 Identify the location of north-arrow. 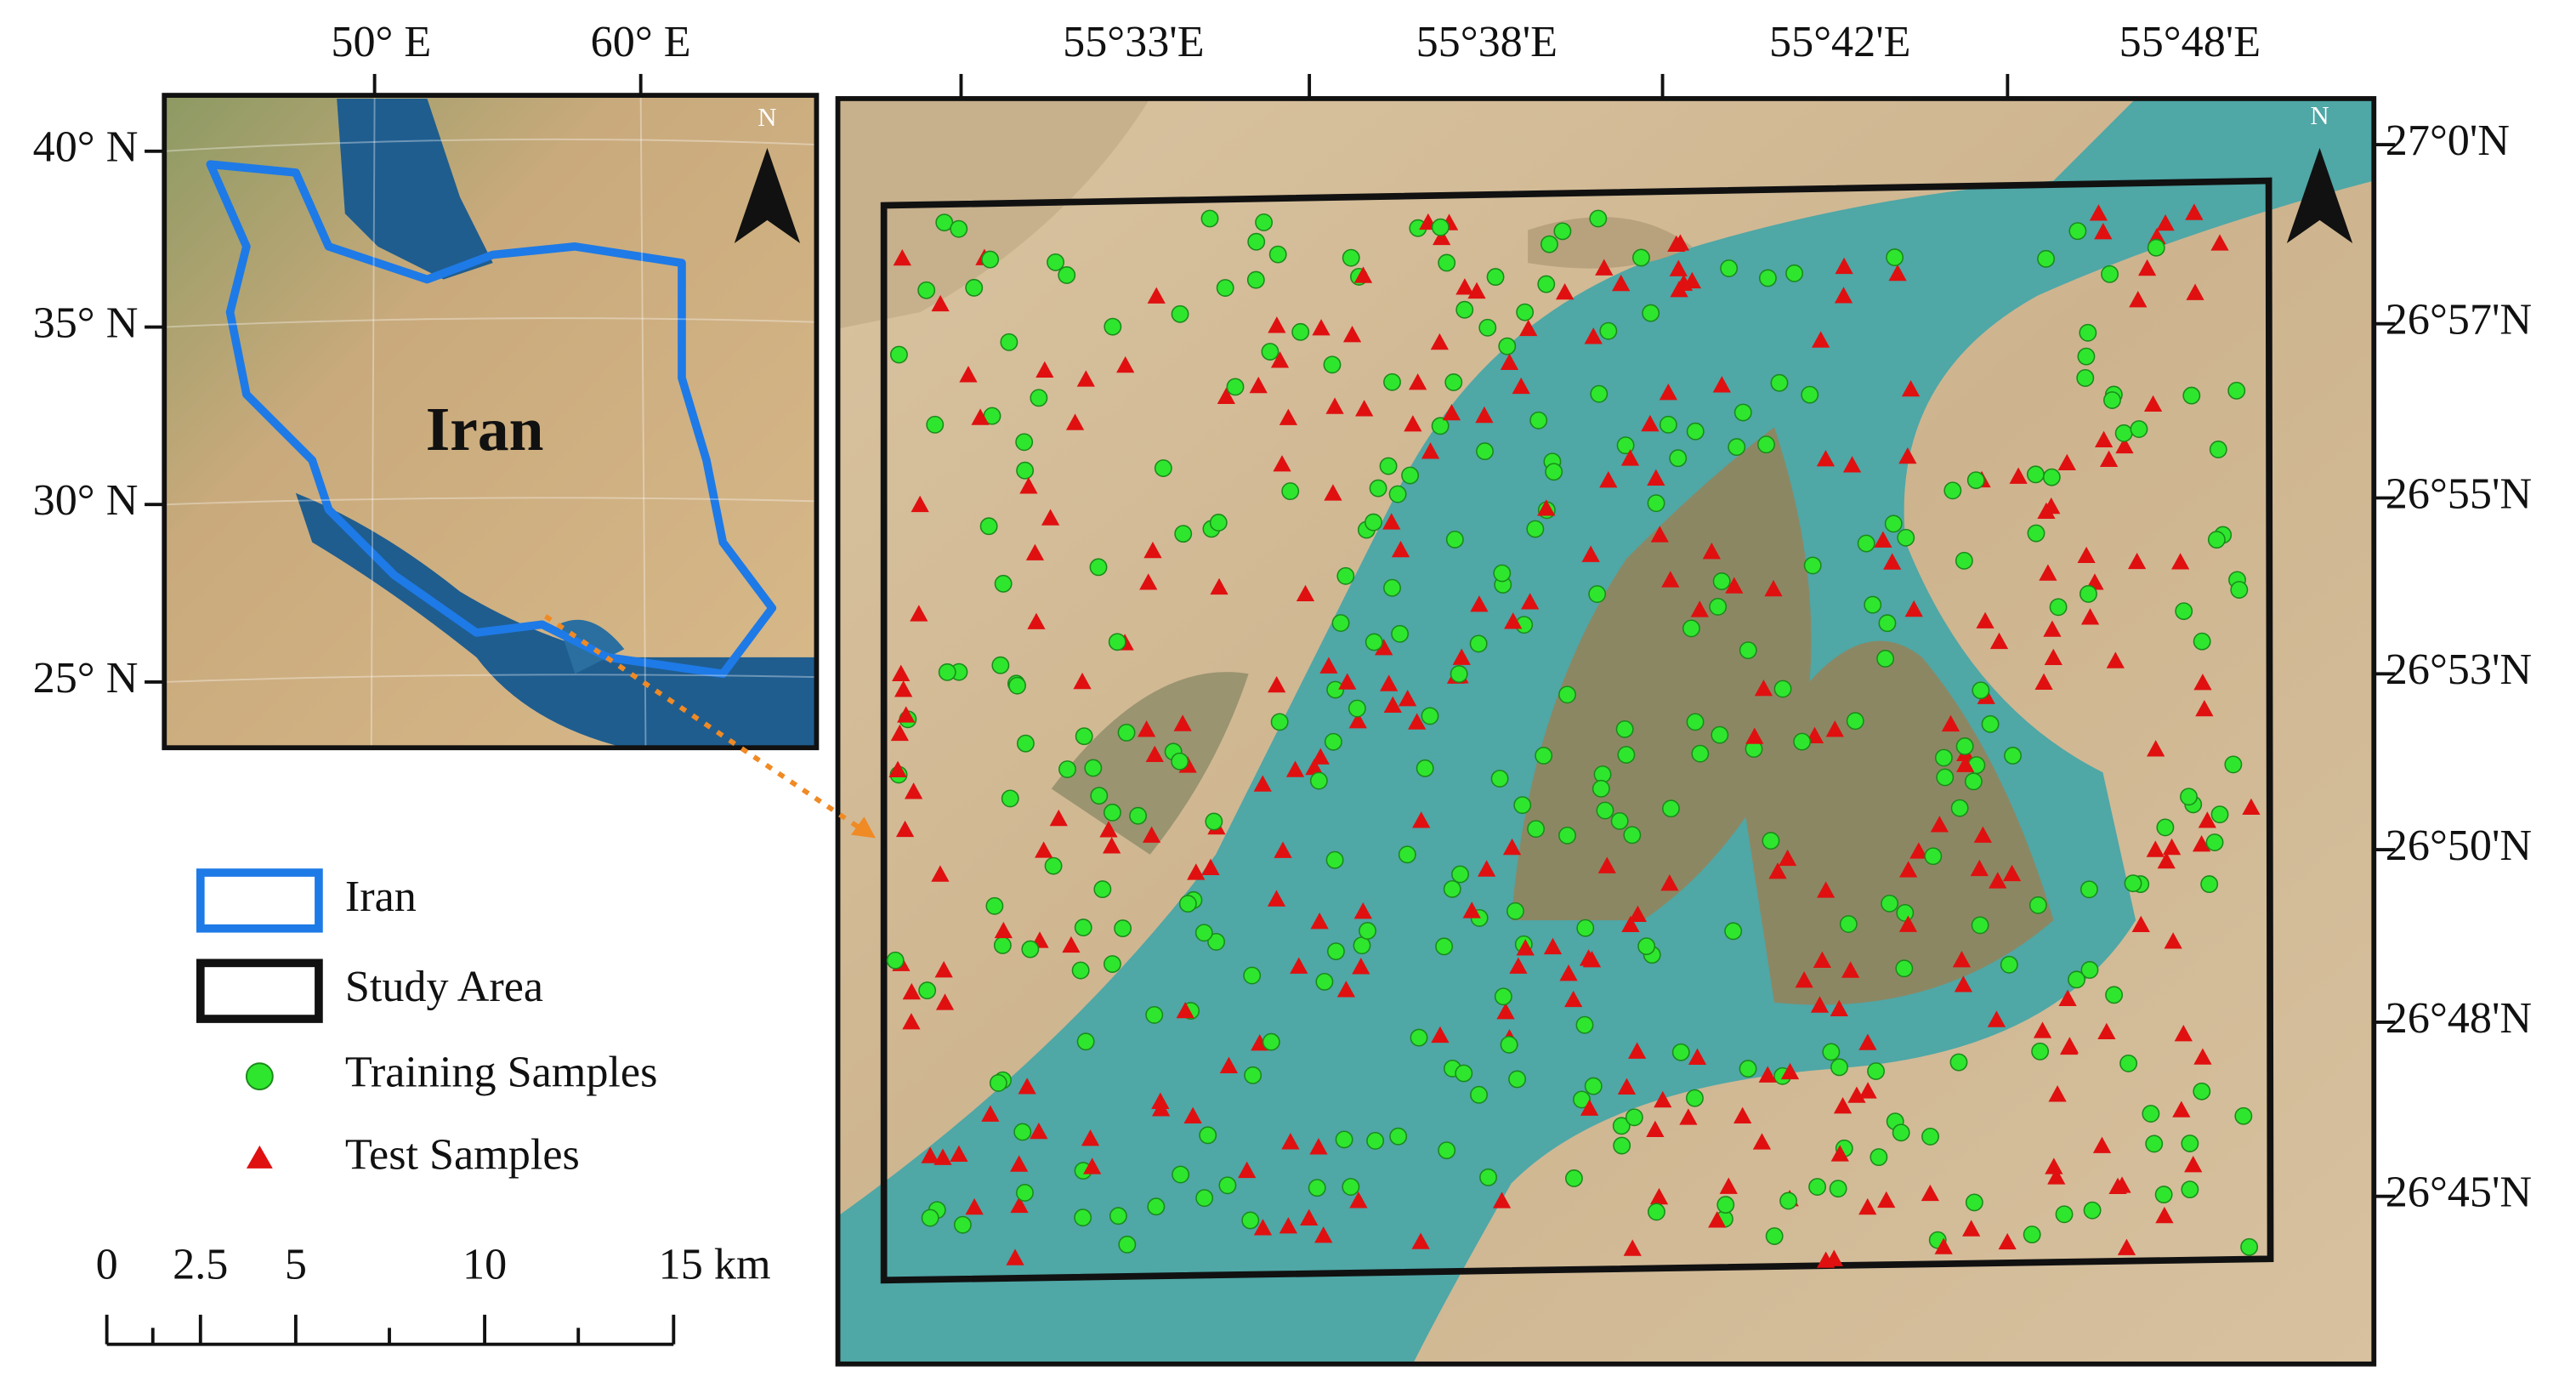
(768, 195).